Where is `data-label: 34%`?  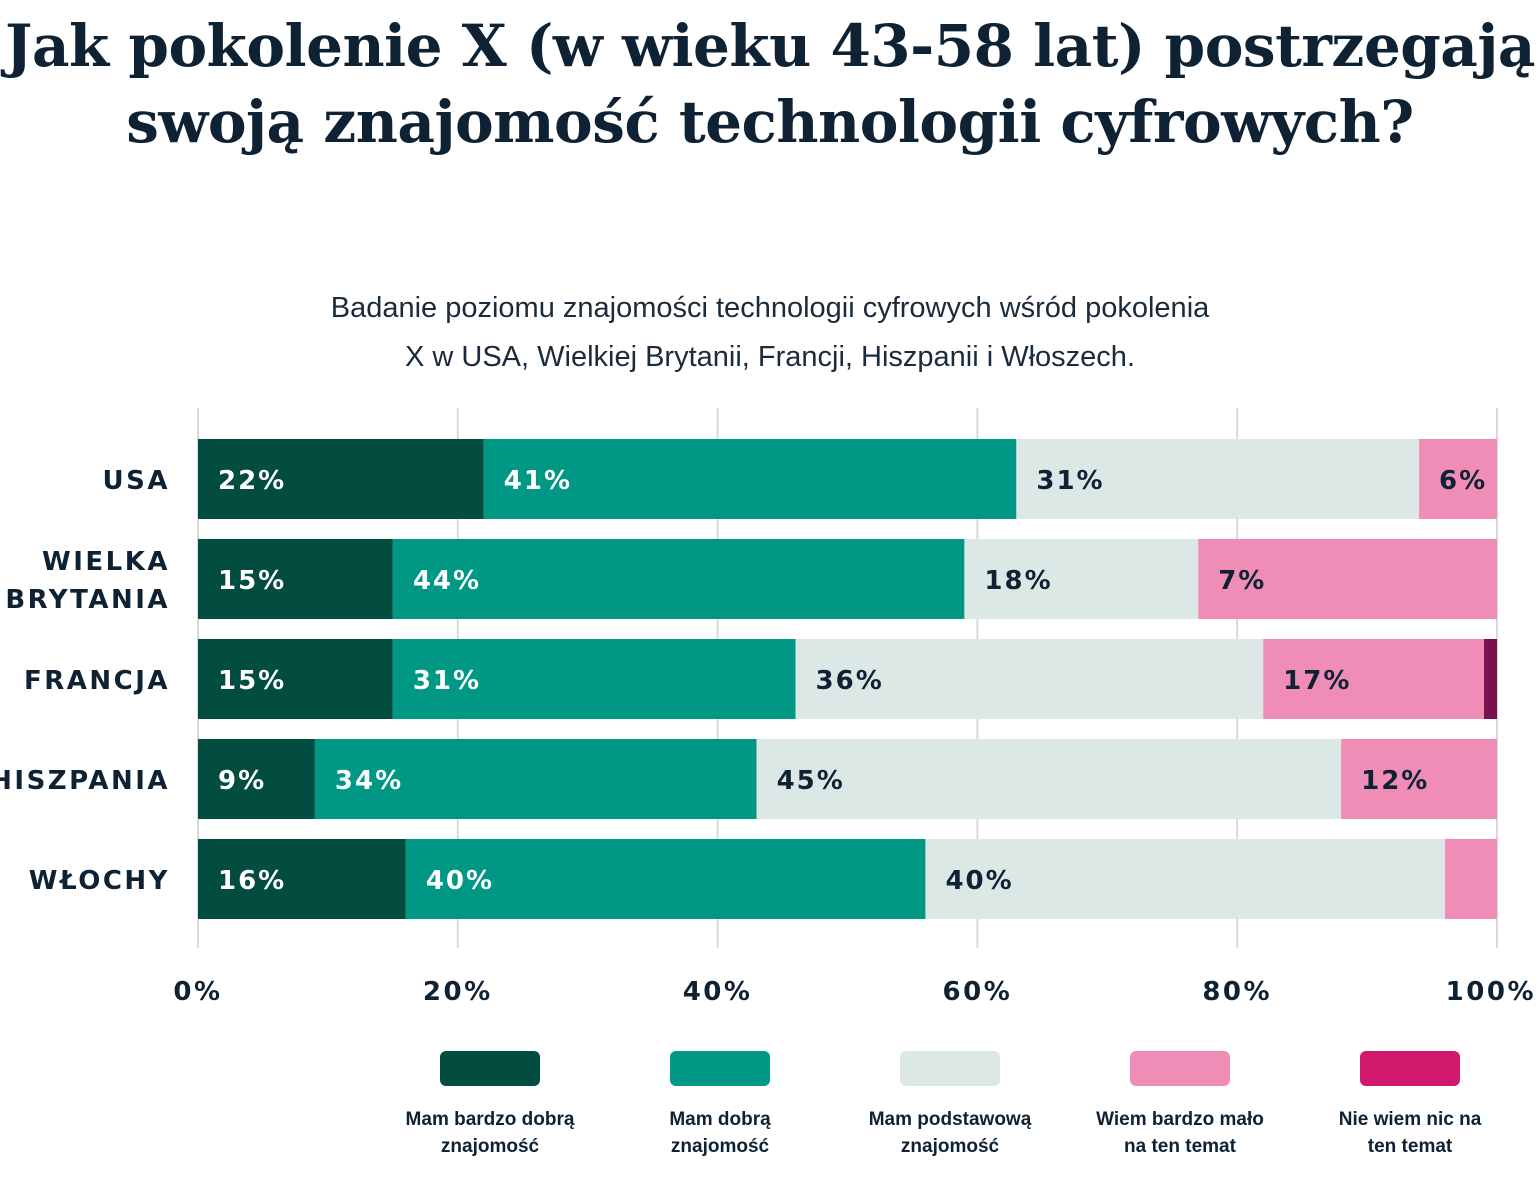 data-label: 34% is located at coordinates (369, 781).